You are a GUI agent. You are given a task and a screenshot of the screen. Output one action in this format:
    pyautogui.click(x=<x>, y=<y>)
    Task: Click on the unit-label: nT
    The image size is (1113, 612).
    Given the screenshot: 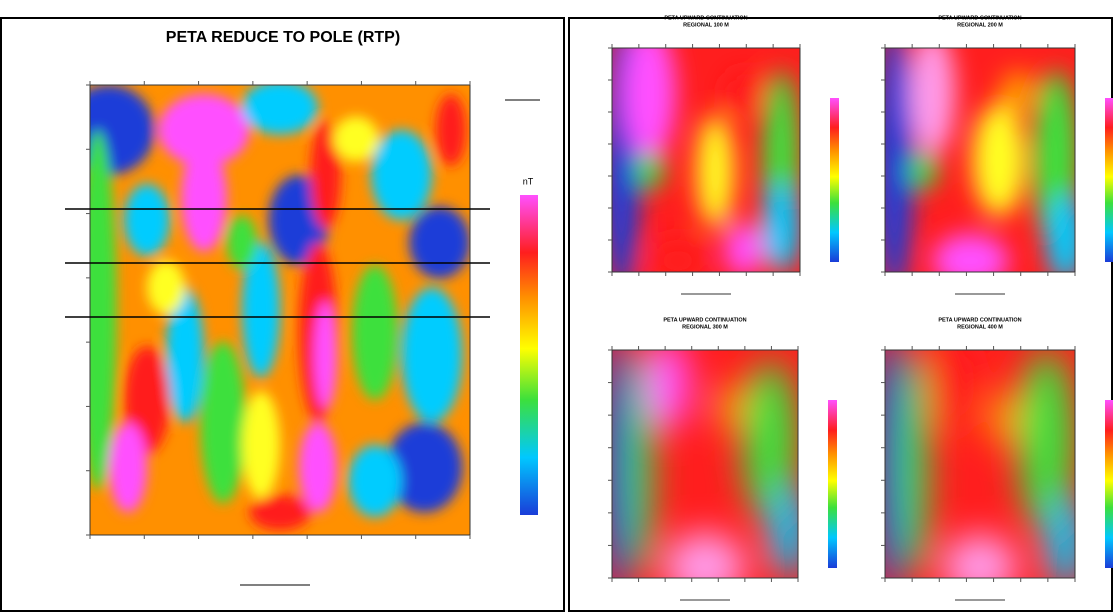 What is the action you would take?
    pyautogui.click(x=528, y=181)
    